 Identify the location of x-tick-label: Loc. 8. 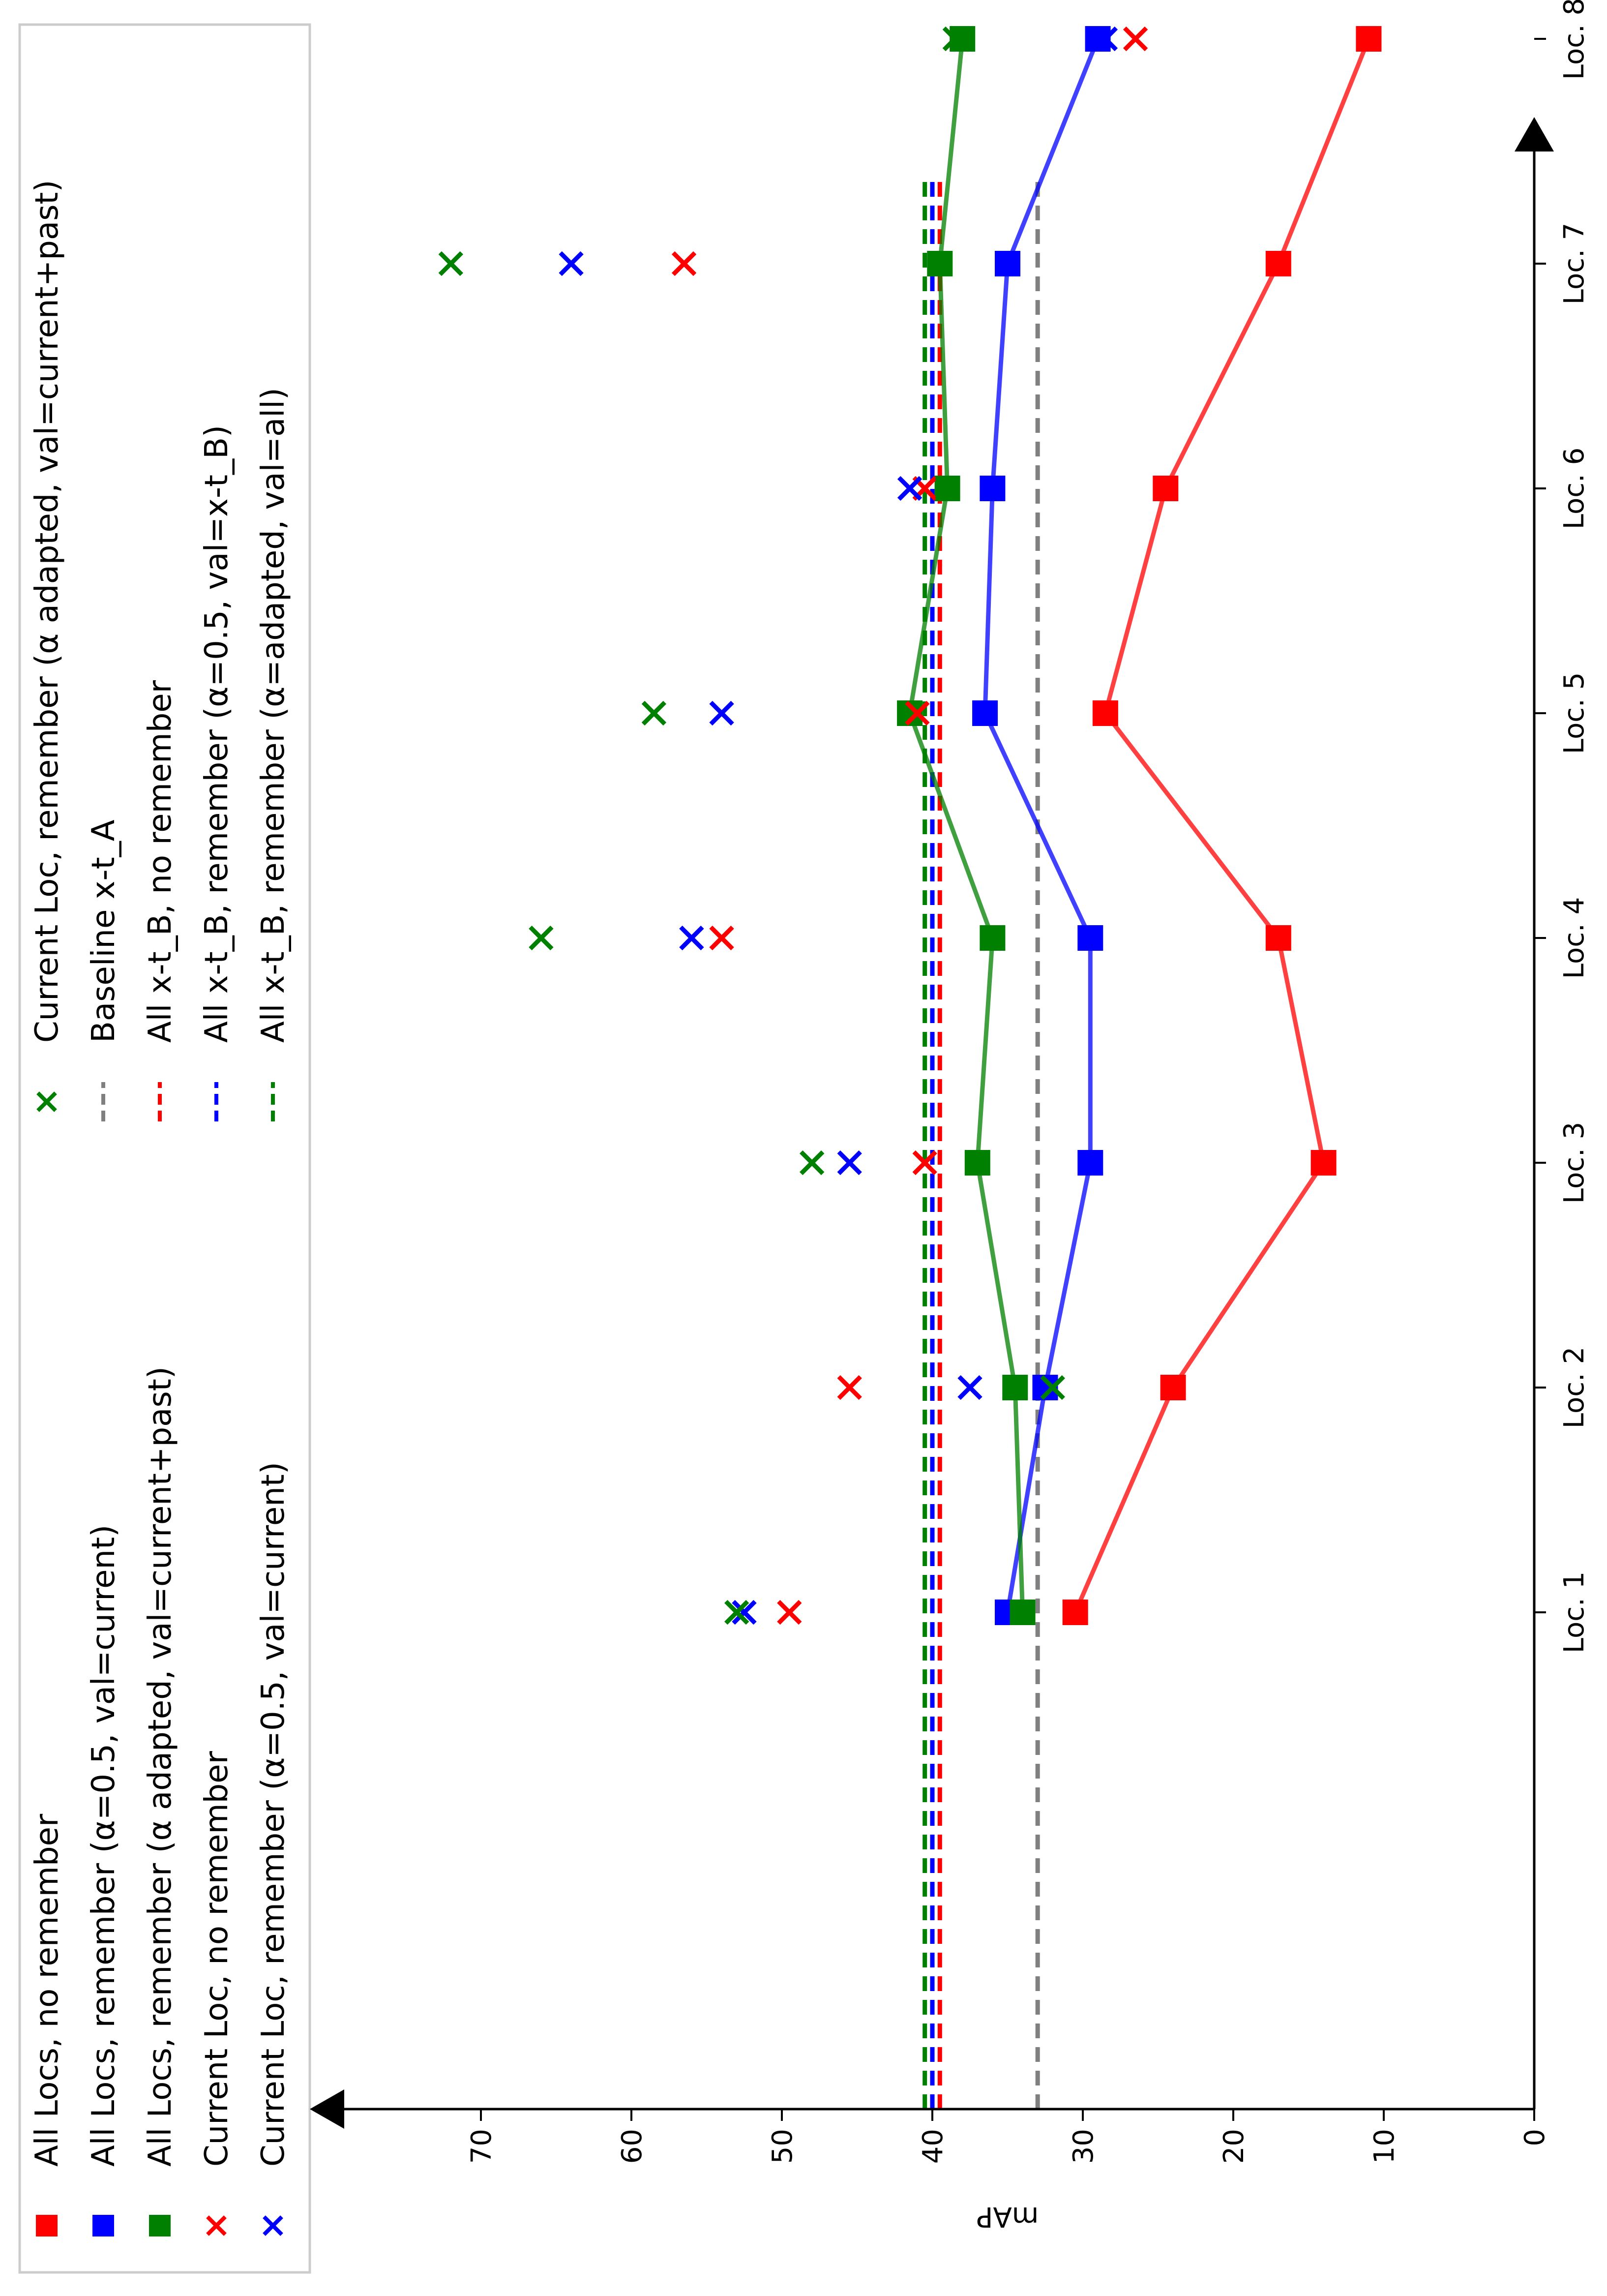
(1574, 40).